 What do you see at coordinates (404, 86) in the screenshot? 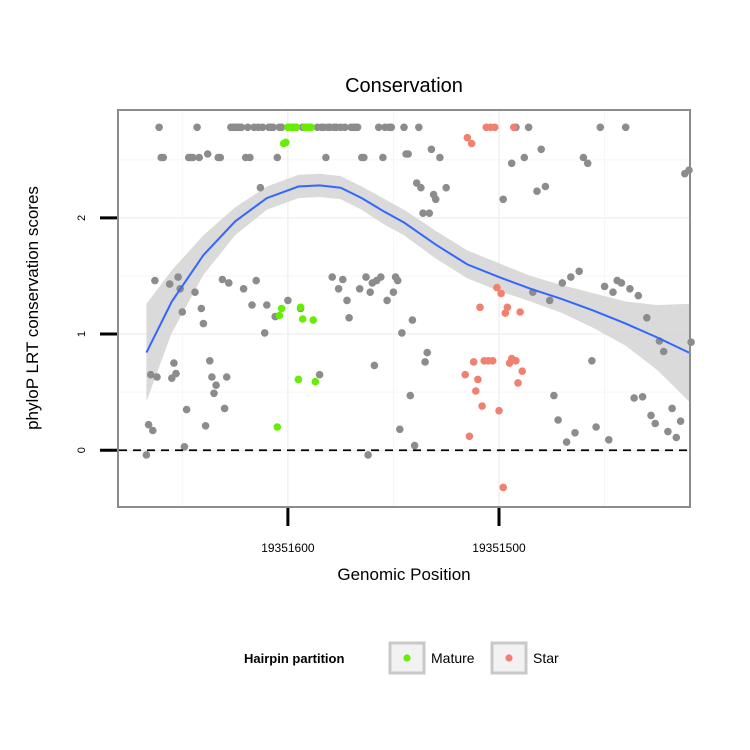
I see `chart-title: Conservation` at bounding box center [404, 86].